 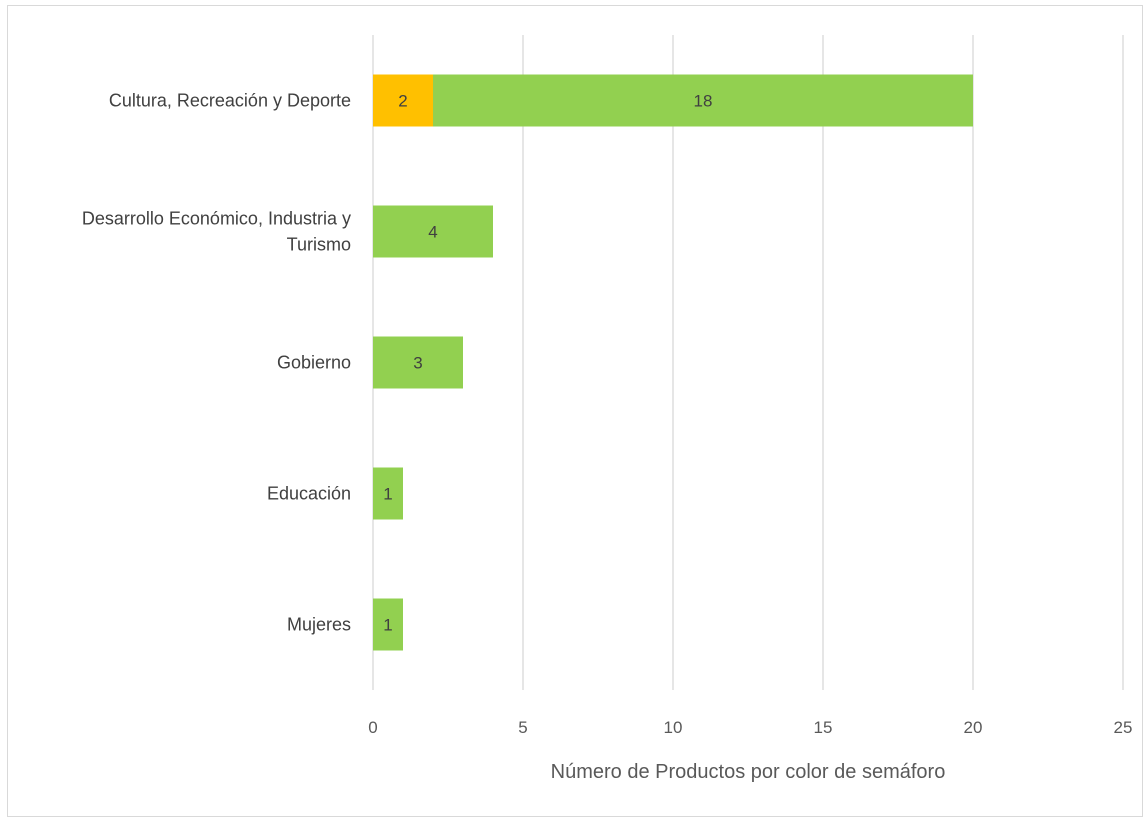 What do you see at coordinates (230, 101) in the screenshot?
I see `category-label: Cultura, Recreación y Deporte` at bounding box center [230, 101].